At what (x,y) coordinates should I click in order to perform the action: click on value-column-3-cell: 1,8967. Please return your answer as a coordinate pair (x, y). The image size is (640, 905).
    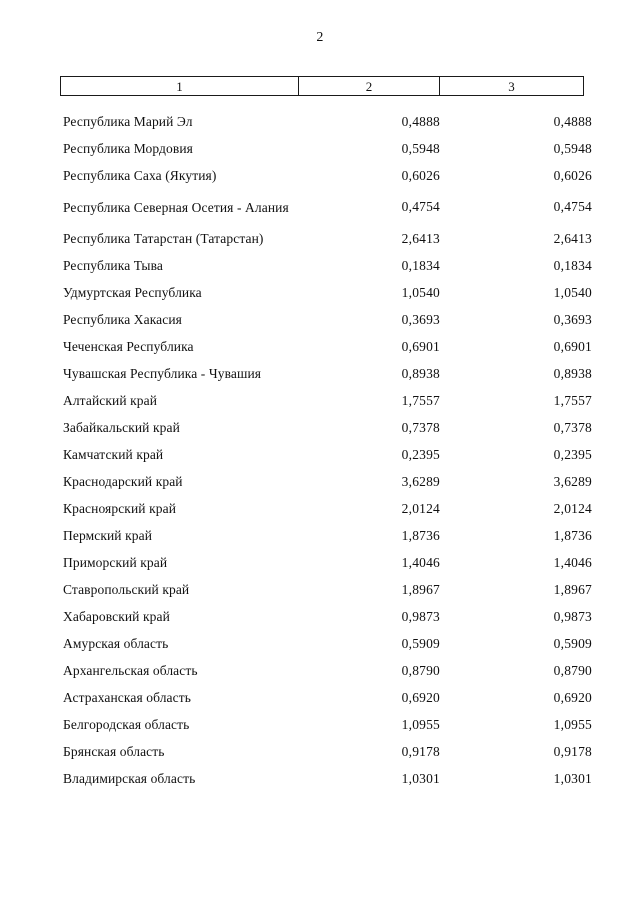
    Looking at the image, I should click on (572, 589).